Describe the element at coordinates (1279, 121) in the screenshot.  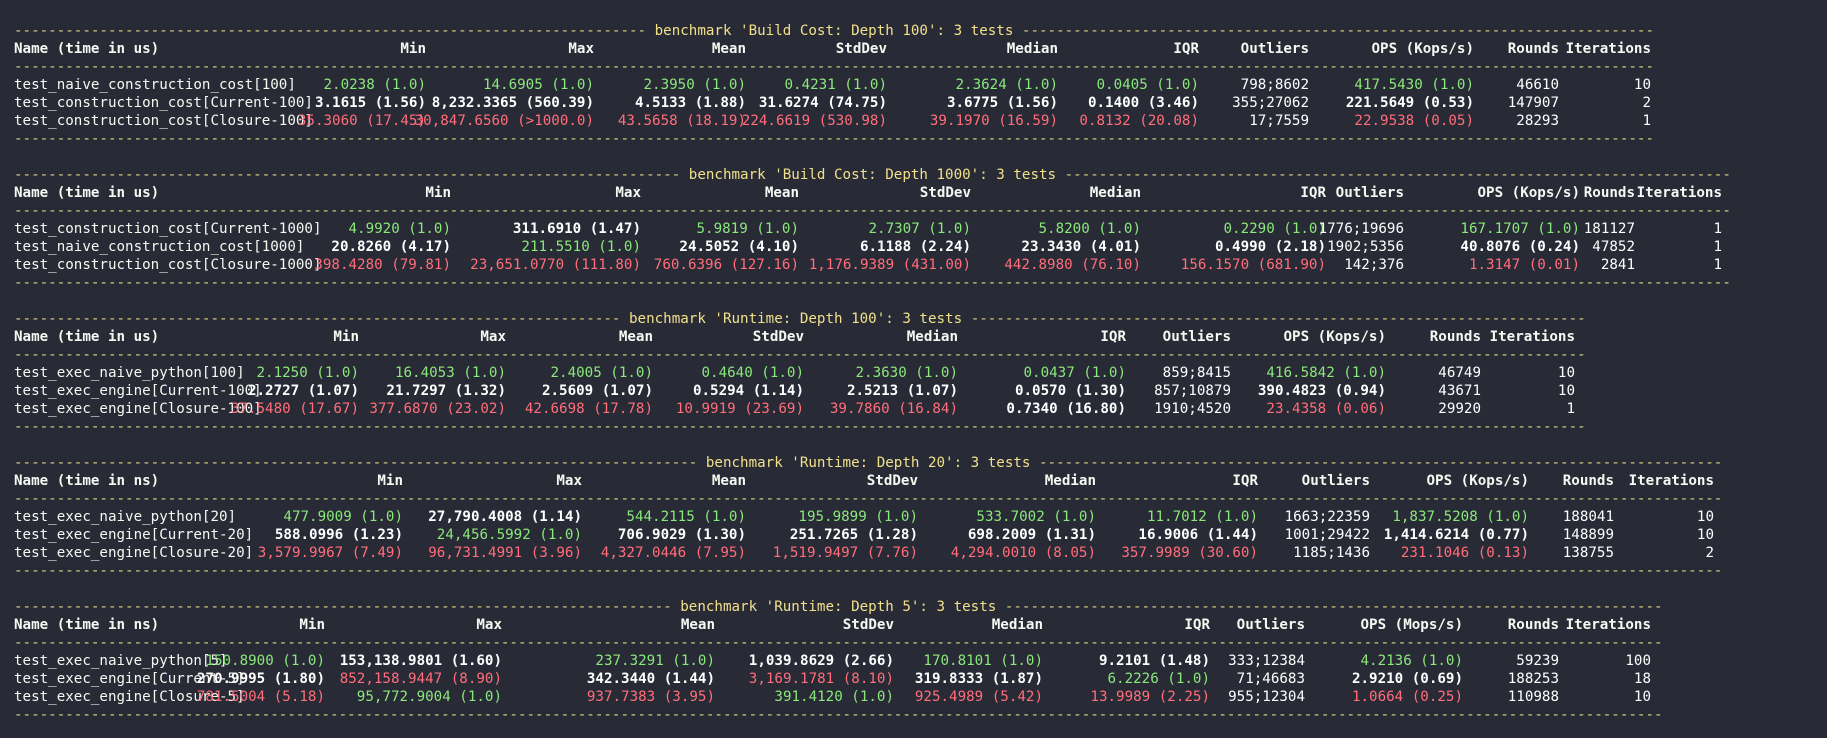
I see `metric-value: 17;7559` at that location.